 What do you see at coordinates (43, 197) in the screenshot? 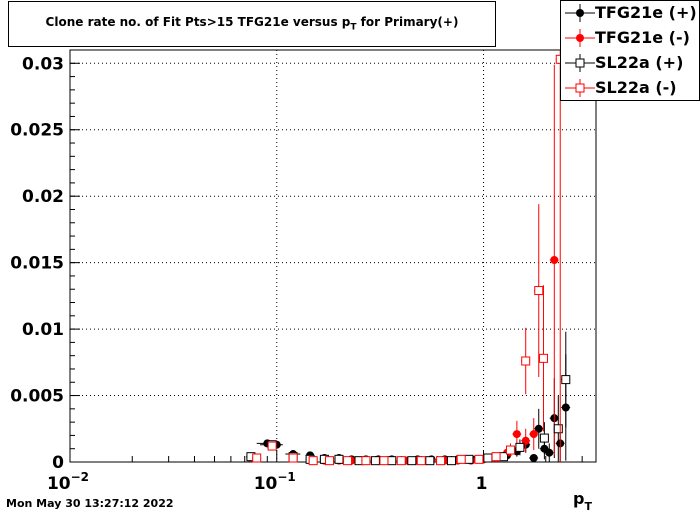
I see `y-tick-label: 0.02` at bounding box center [43, 197].